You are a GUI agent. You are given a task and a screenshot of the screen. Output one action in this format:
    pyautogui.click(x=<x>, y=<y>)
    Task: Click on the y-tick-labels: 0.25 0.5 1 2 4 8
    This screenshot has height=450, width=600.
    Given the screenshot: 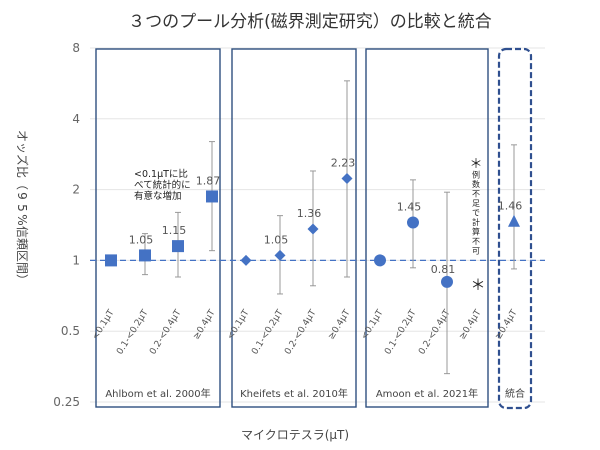 What is the action you would take?
    pyautogui.click(x=66, y=225)
    